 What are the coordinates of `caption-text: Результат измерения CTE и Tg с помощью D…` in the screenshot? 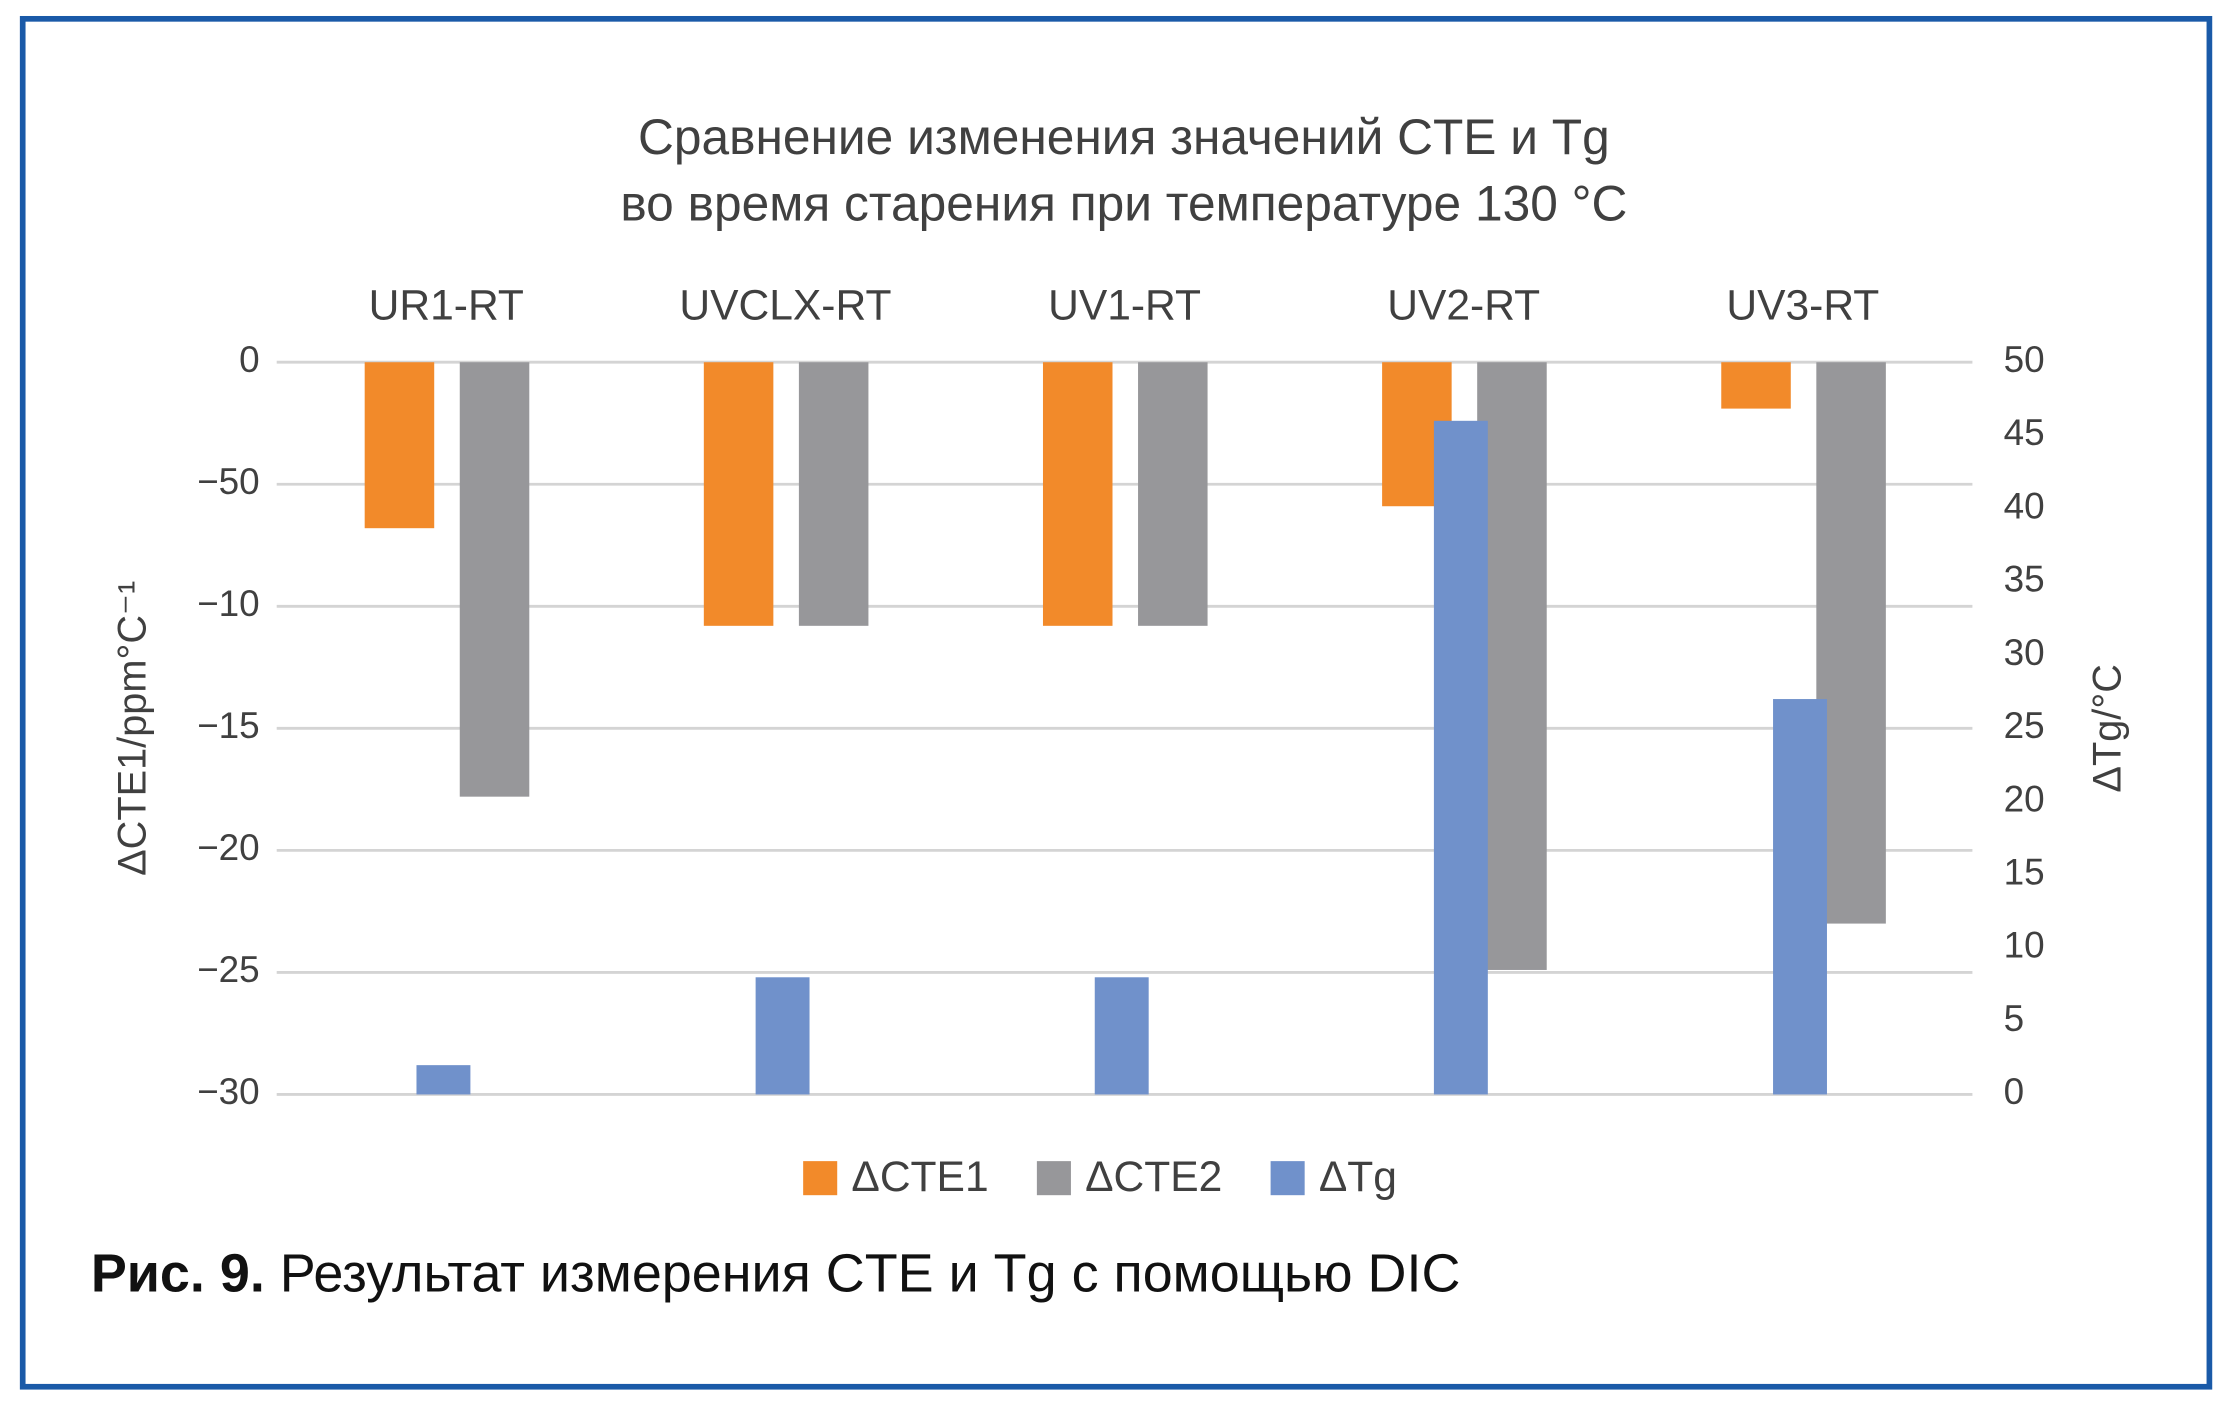 It's located at (870, 1274).